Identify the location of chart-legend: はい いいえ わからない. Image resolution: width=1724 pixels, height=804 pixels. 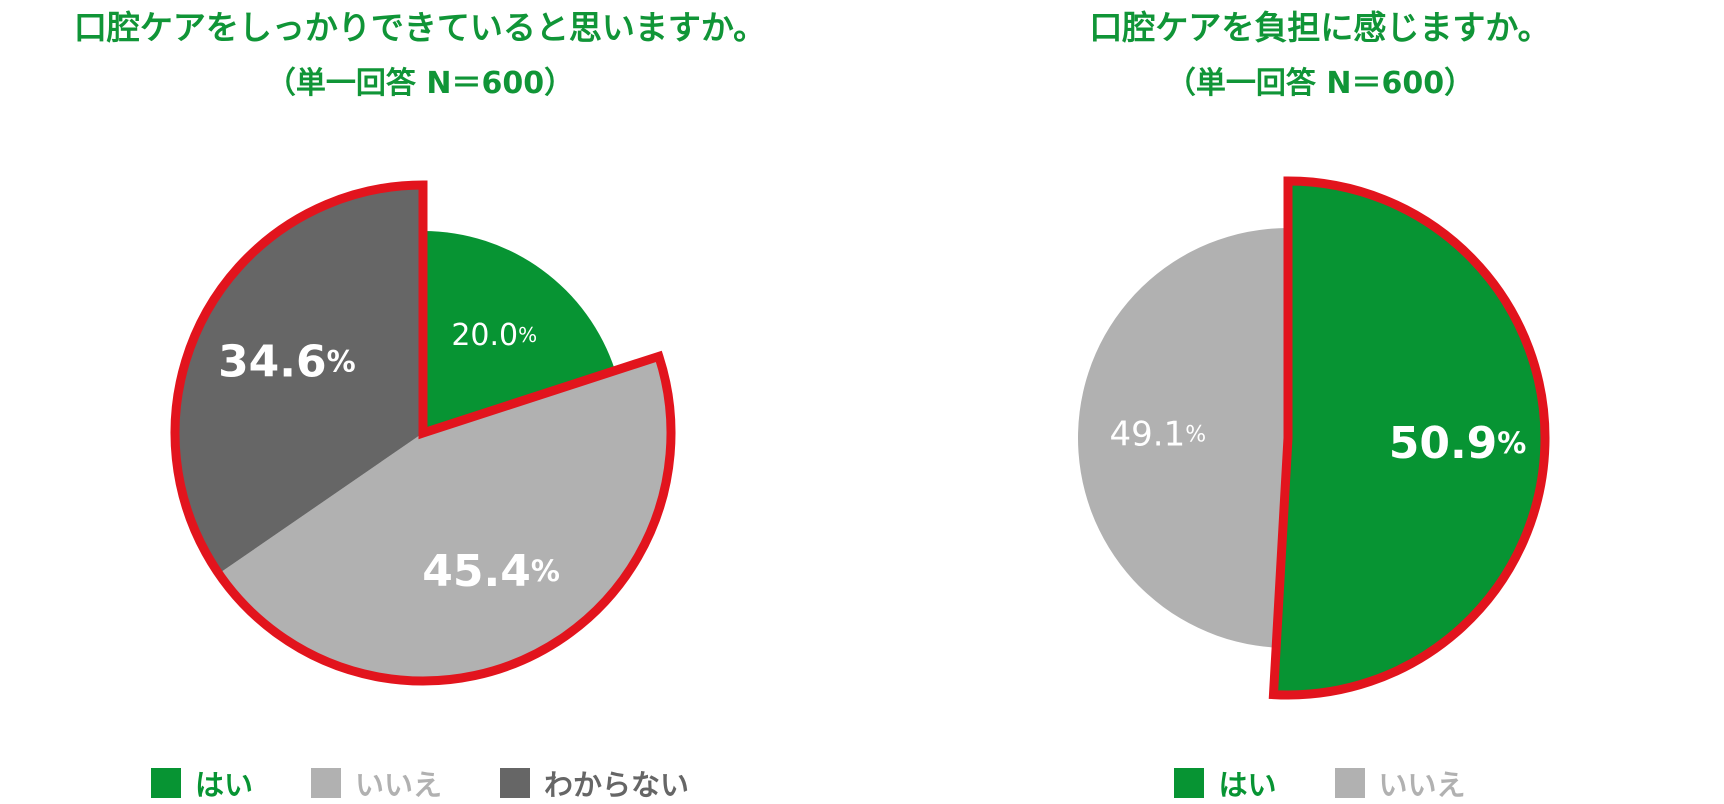
(420, 783).